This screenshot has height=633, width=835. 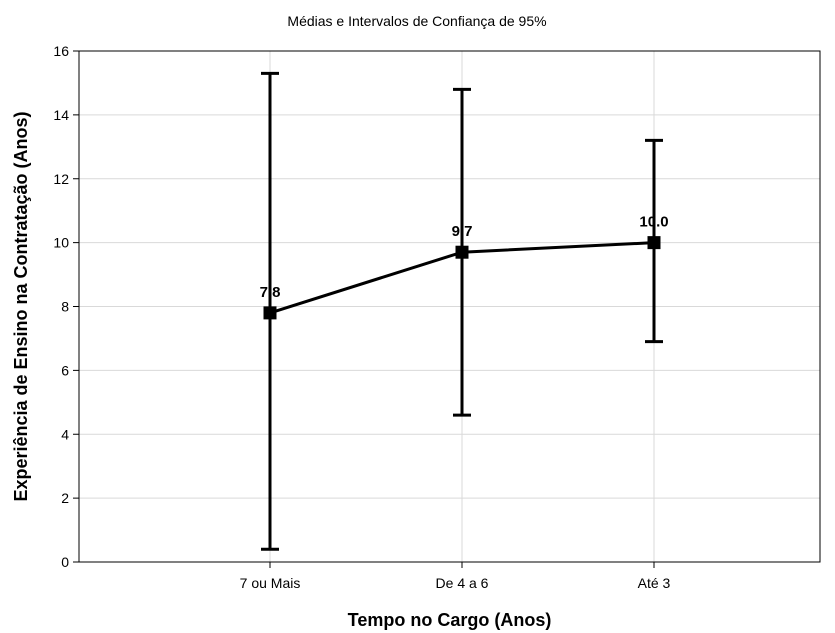 I want to click on y-tick-label: 10, so click(x=61, y=243).